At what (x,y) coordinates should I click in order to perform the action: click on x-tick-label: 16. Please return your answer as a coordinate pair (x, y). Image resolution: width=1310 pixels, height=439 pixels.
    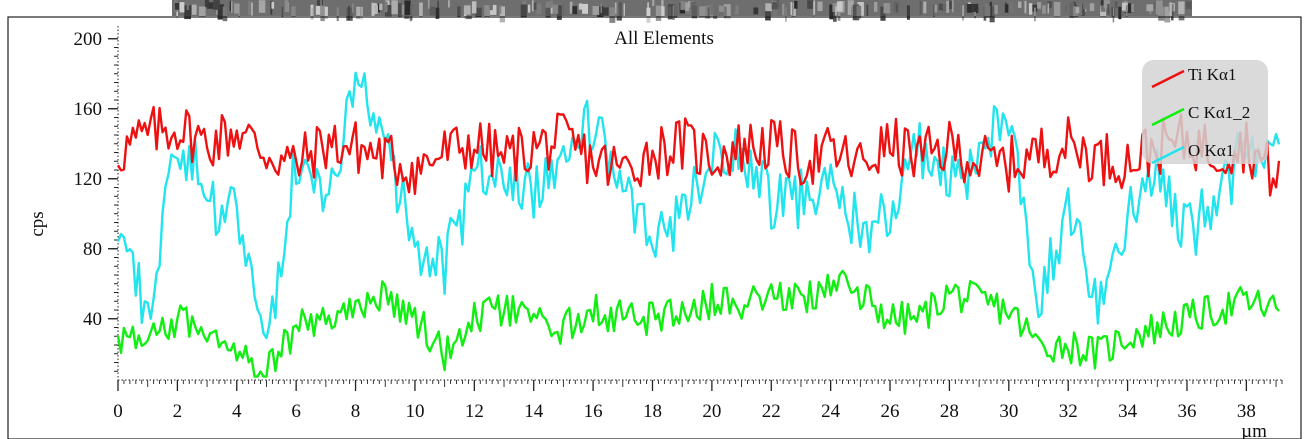
    Looking at the image, I should click on (593, 411).